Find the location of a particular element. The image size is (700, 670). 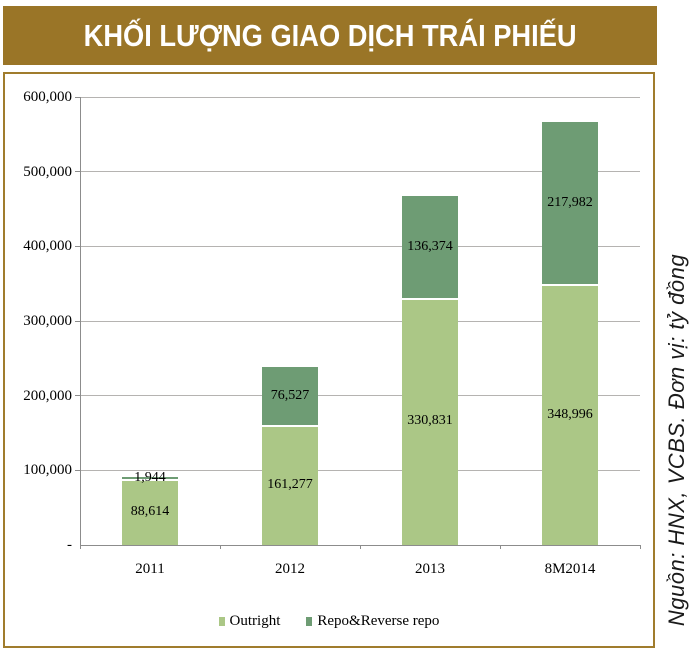

data-label-repo-2012: 76,527 is located at coordinates (290, 395).